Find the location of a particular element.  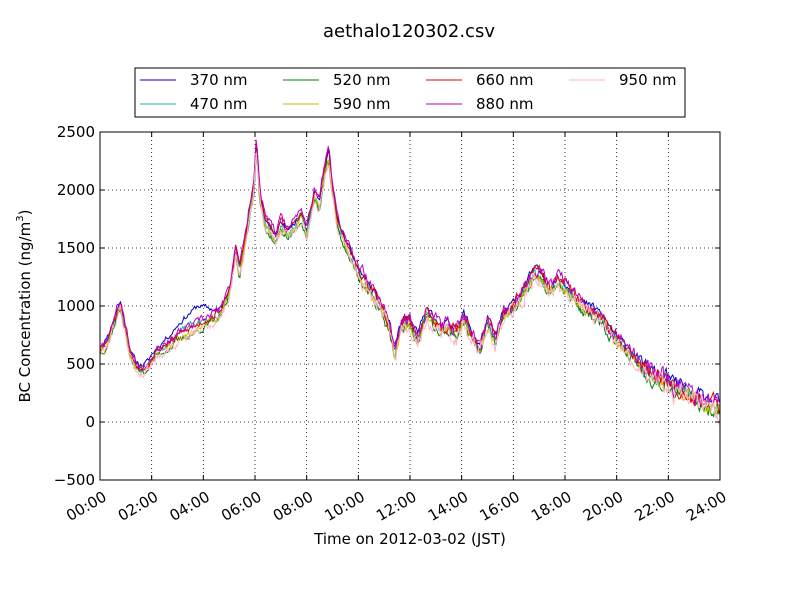

y-tick-label: 0 is located at coordinates (90, 422).